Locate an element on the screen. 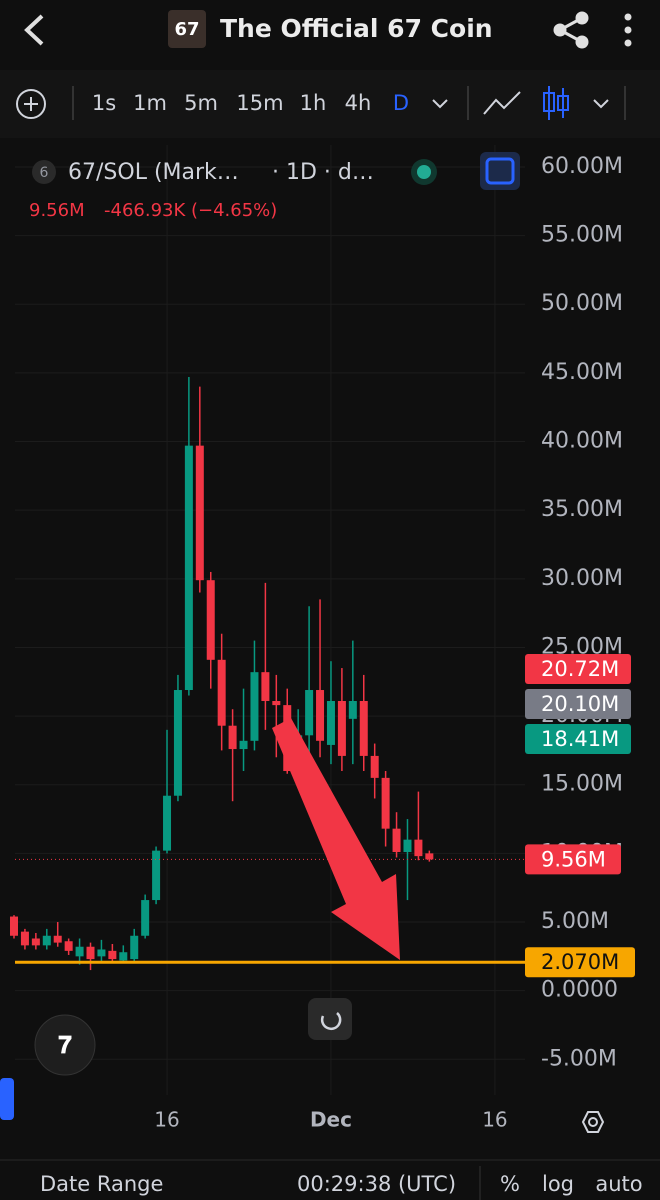 The image size is (660, 1200). coin-icon is located at coordinates (187, 29).